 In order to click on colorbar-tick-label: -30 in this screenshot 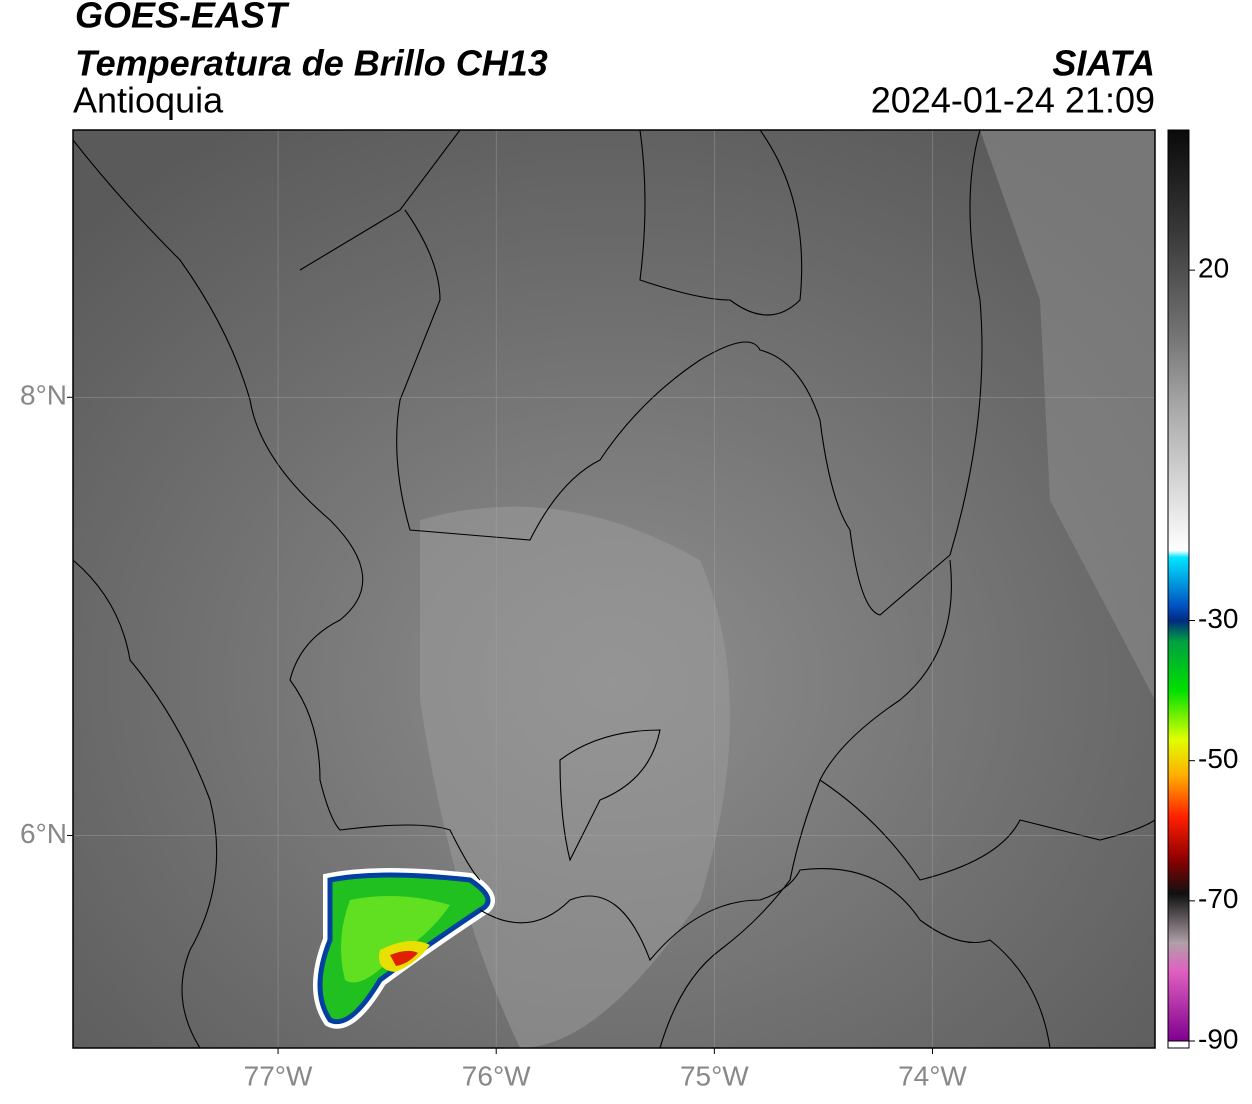, I will do `click(1218, 618)`.